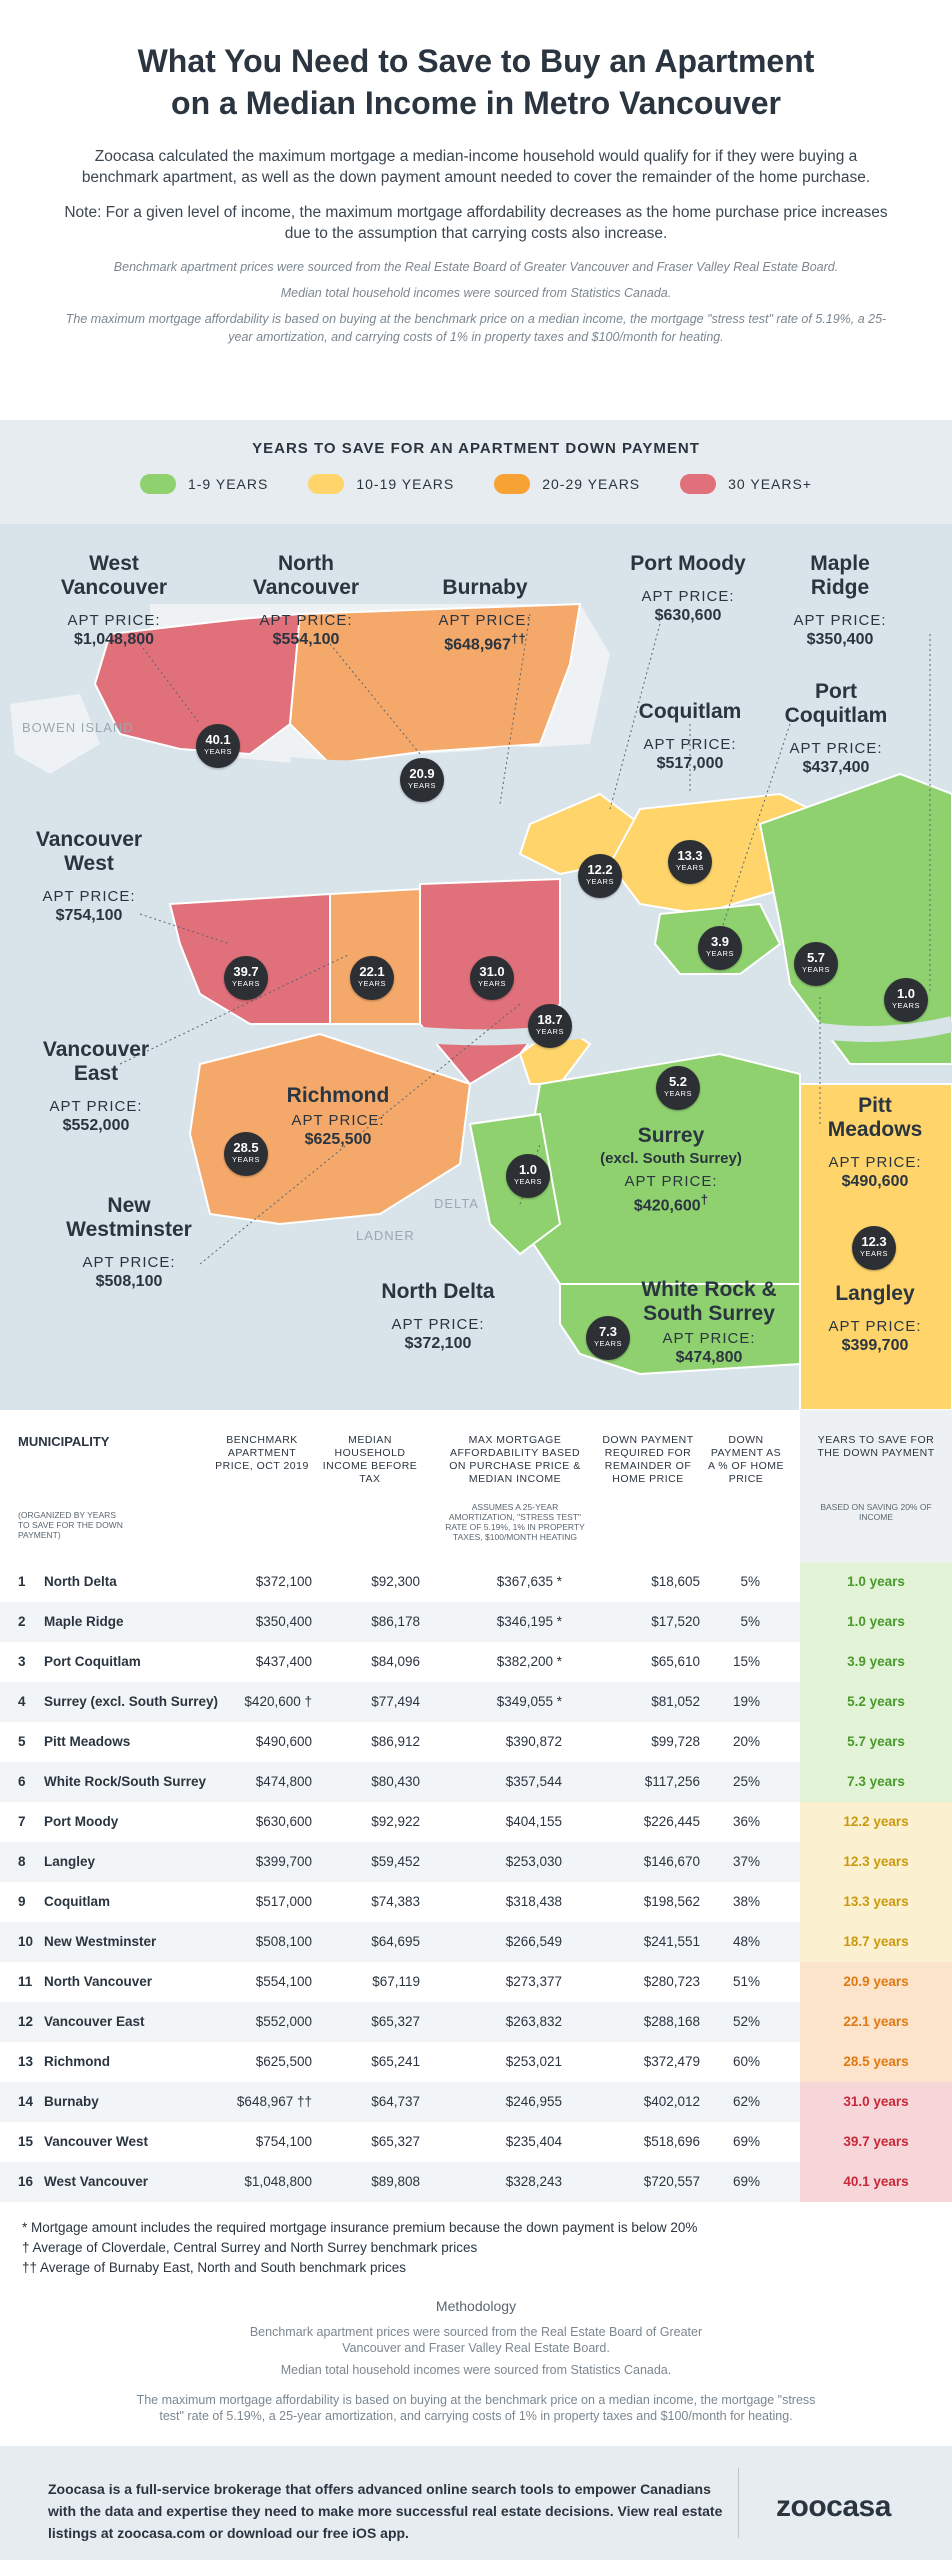  What do you see at coordinates (533, 2061) in the screenshot?
I see `cell-mortgage: $253,021` at bounding box center [533, 2061].